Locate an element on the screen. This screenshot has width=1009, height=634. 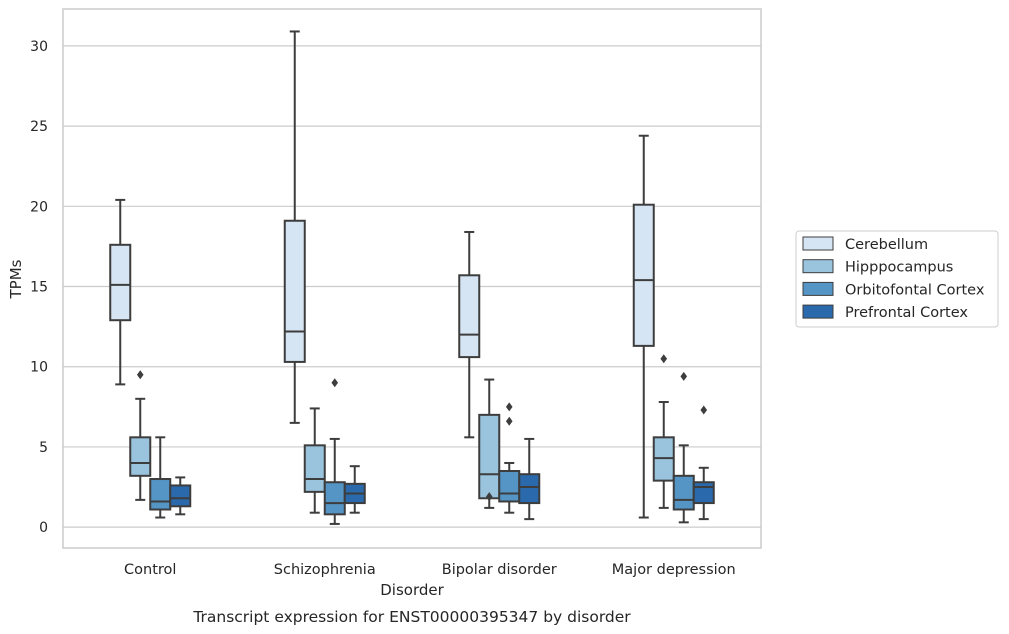
legend-frame is located at coordinates (897, 279).